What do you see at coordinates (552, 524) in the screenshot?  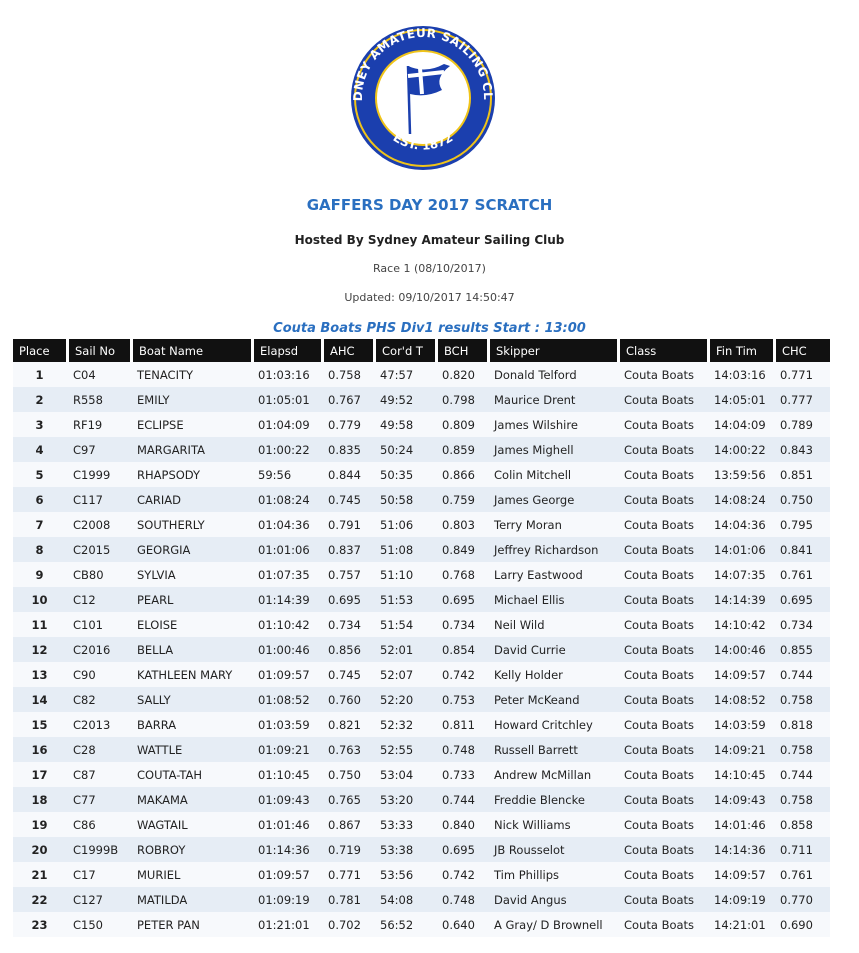 I see `cell: Terry Moran` at bounding box center [552, 524].